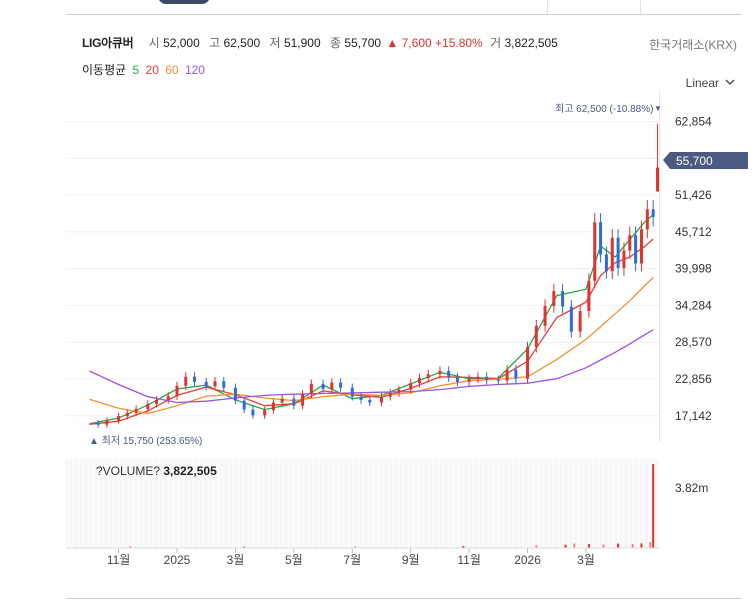 The height and width of the screenshot is (605, 755). What do you see at coordinates (363, 43) in the screenshot?
I see `close-value: 55,700` at bounding box center [363, 43].